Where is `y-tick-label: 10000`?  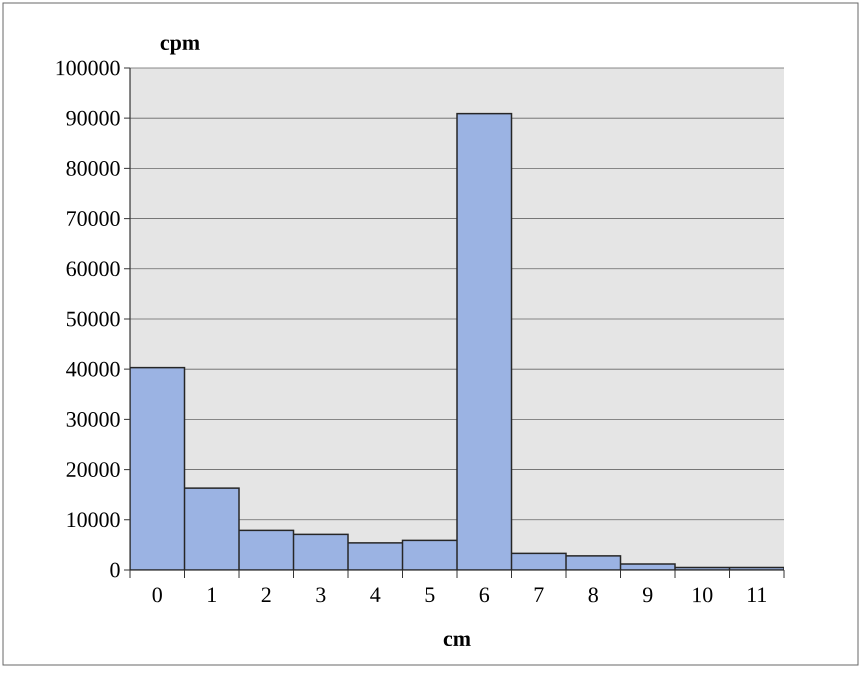 y-tick-label: 10000 is located at coordinates (94, 520).